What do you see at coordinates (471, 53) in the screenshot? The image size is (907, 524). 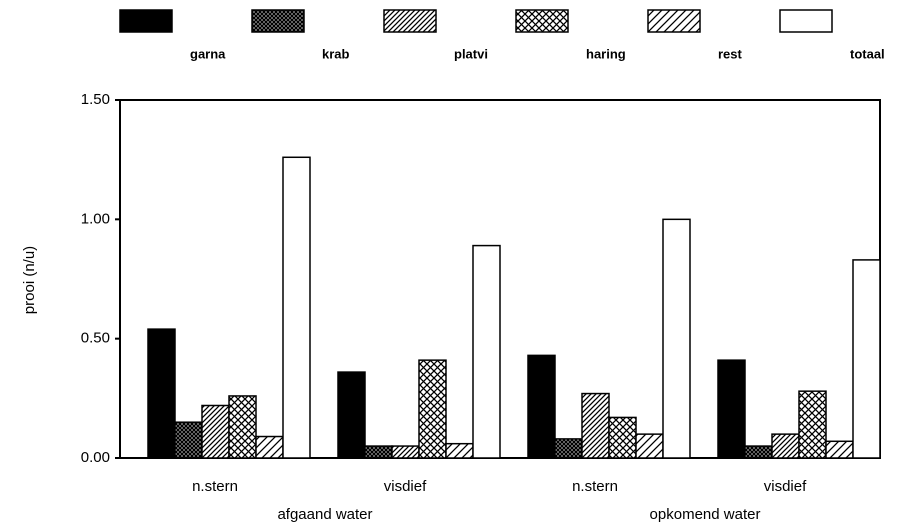 I see `legend-label: platvi` at bounding box center [471, 53].